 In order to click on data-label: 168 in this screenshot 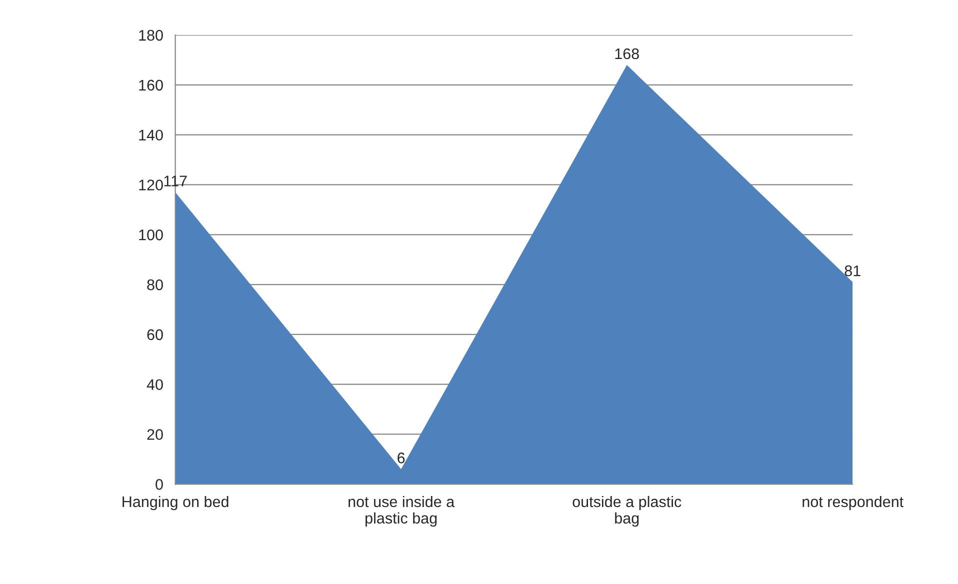, I will do `click(627, 54)`.